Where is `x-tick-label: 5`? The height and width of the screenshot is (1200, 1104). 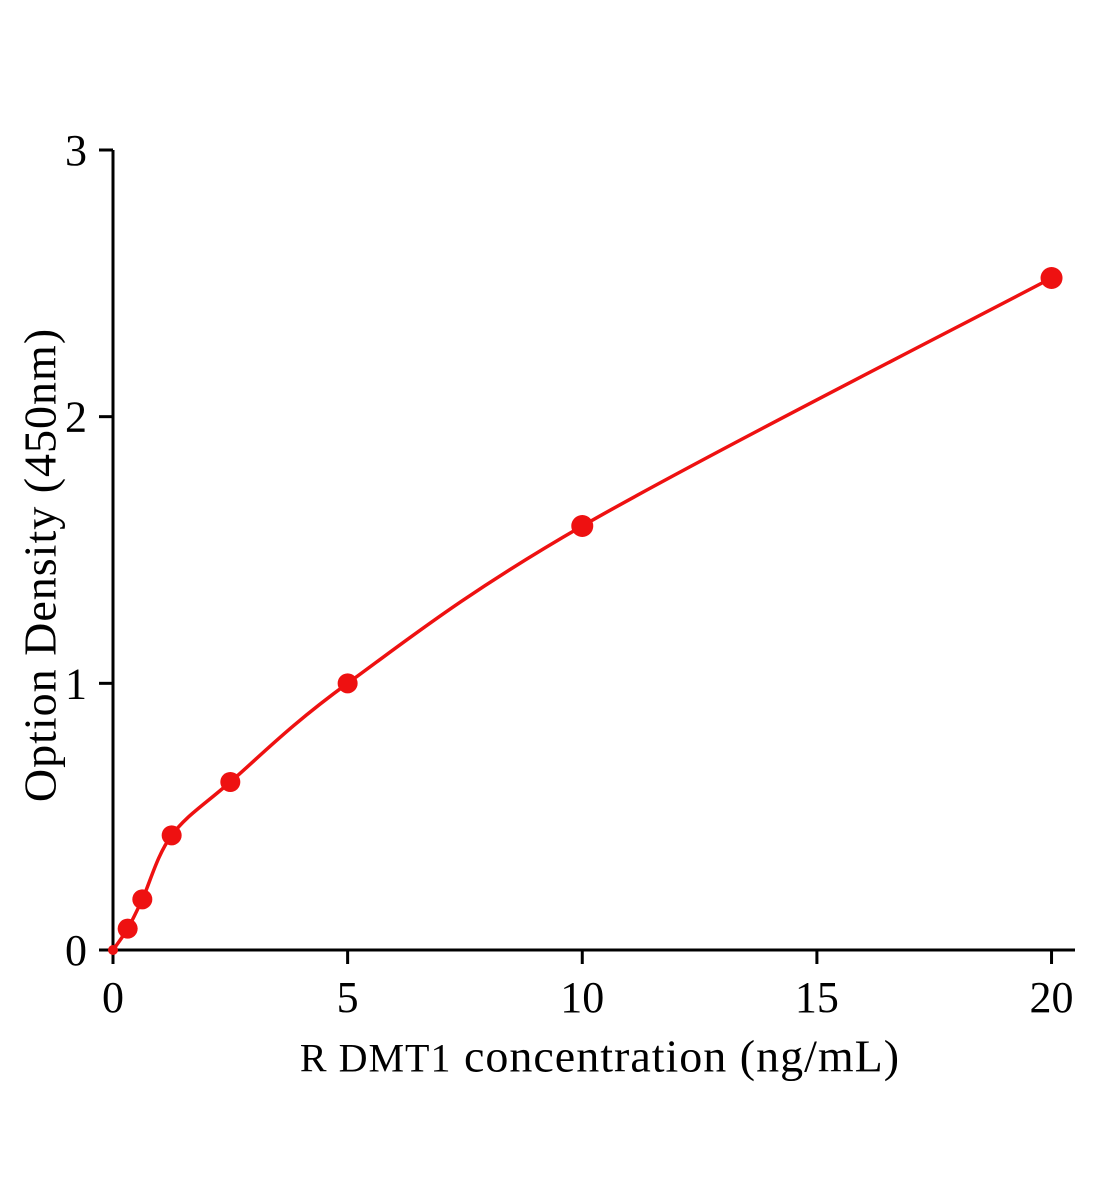
x-tick-label: 5 is located at coordinates (348, 997).